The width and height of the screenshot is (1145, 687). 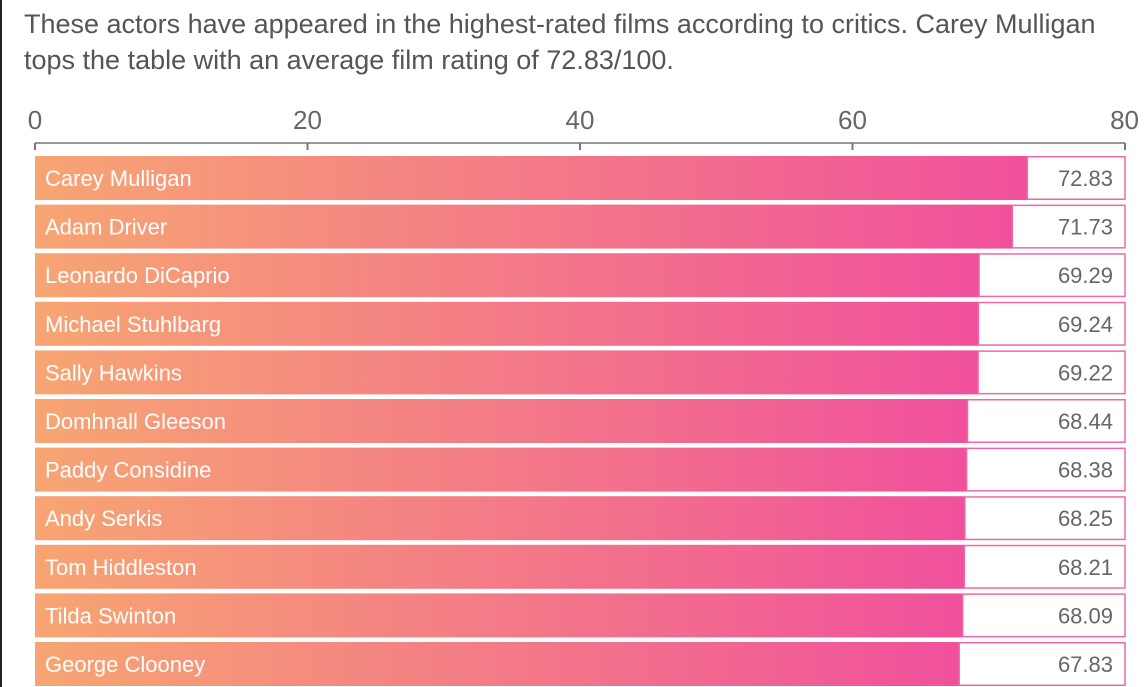 What do you see at coordinates (1085, 178) in the screenshot?
I see `bar-value-label: 72.83` at bounding box center [1085, 178].